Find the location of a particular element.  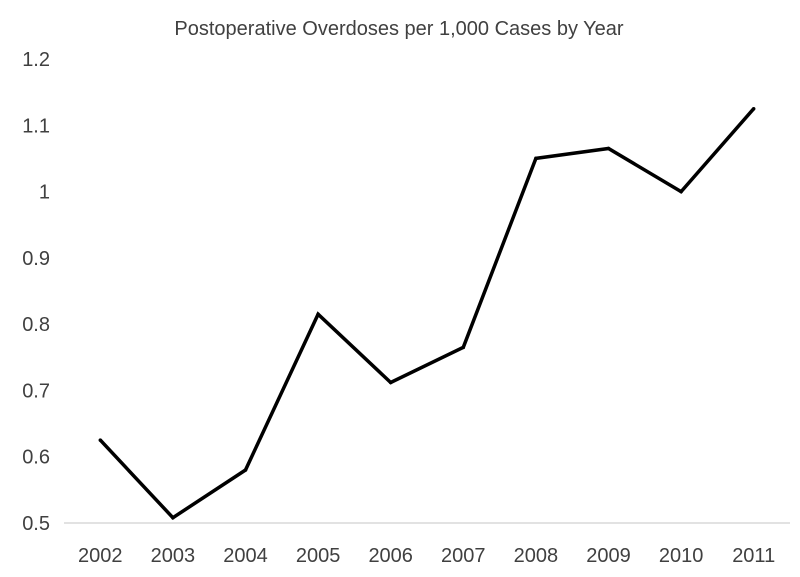

y-axis-labels: 0.5 0.6 0.7 0.8 0.9 1 1.1 1.2 is located at coordinates (36, 292).